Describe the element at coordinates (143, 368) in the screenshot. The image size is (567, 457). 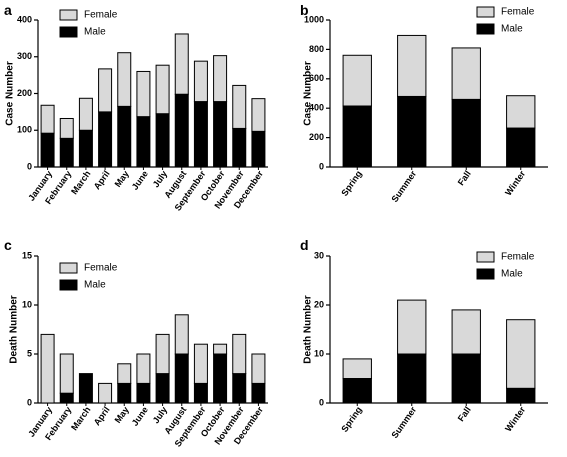
I see `bar-female-june` at that location.